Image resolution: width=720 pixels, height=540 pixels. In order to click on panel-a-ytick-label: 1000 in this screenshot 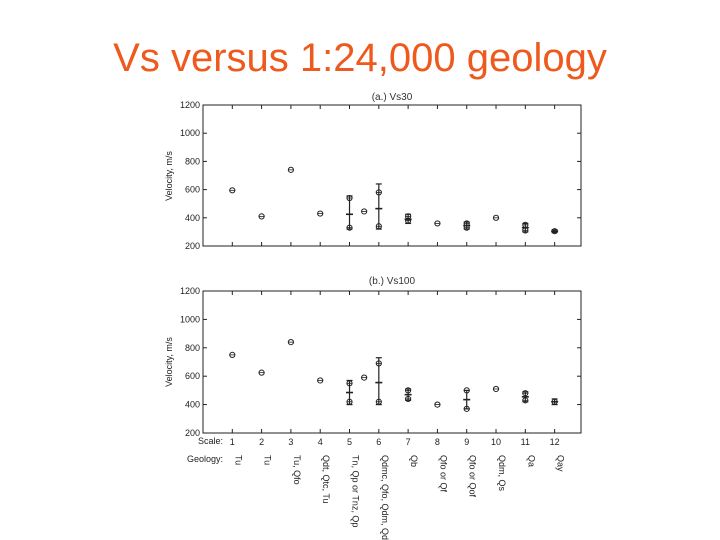, I will do `click(190, 133)`.